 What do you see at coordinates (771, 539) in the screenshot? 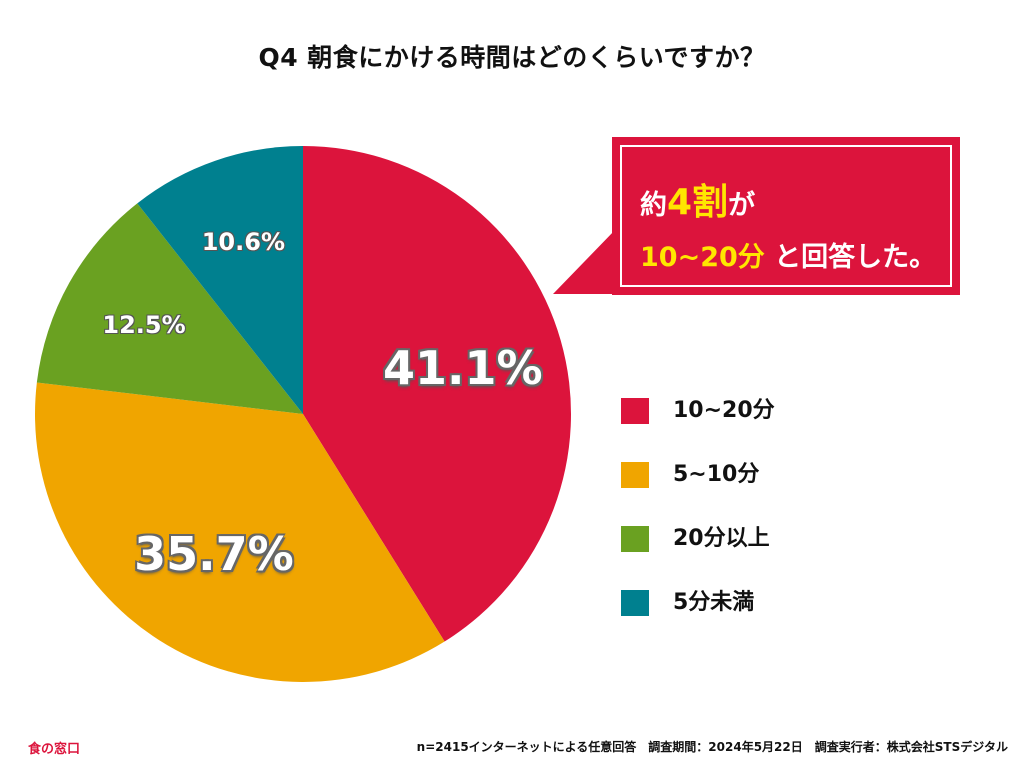
I see `legend-item-3: 20分以上` at bounding box center [771, 539].